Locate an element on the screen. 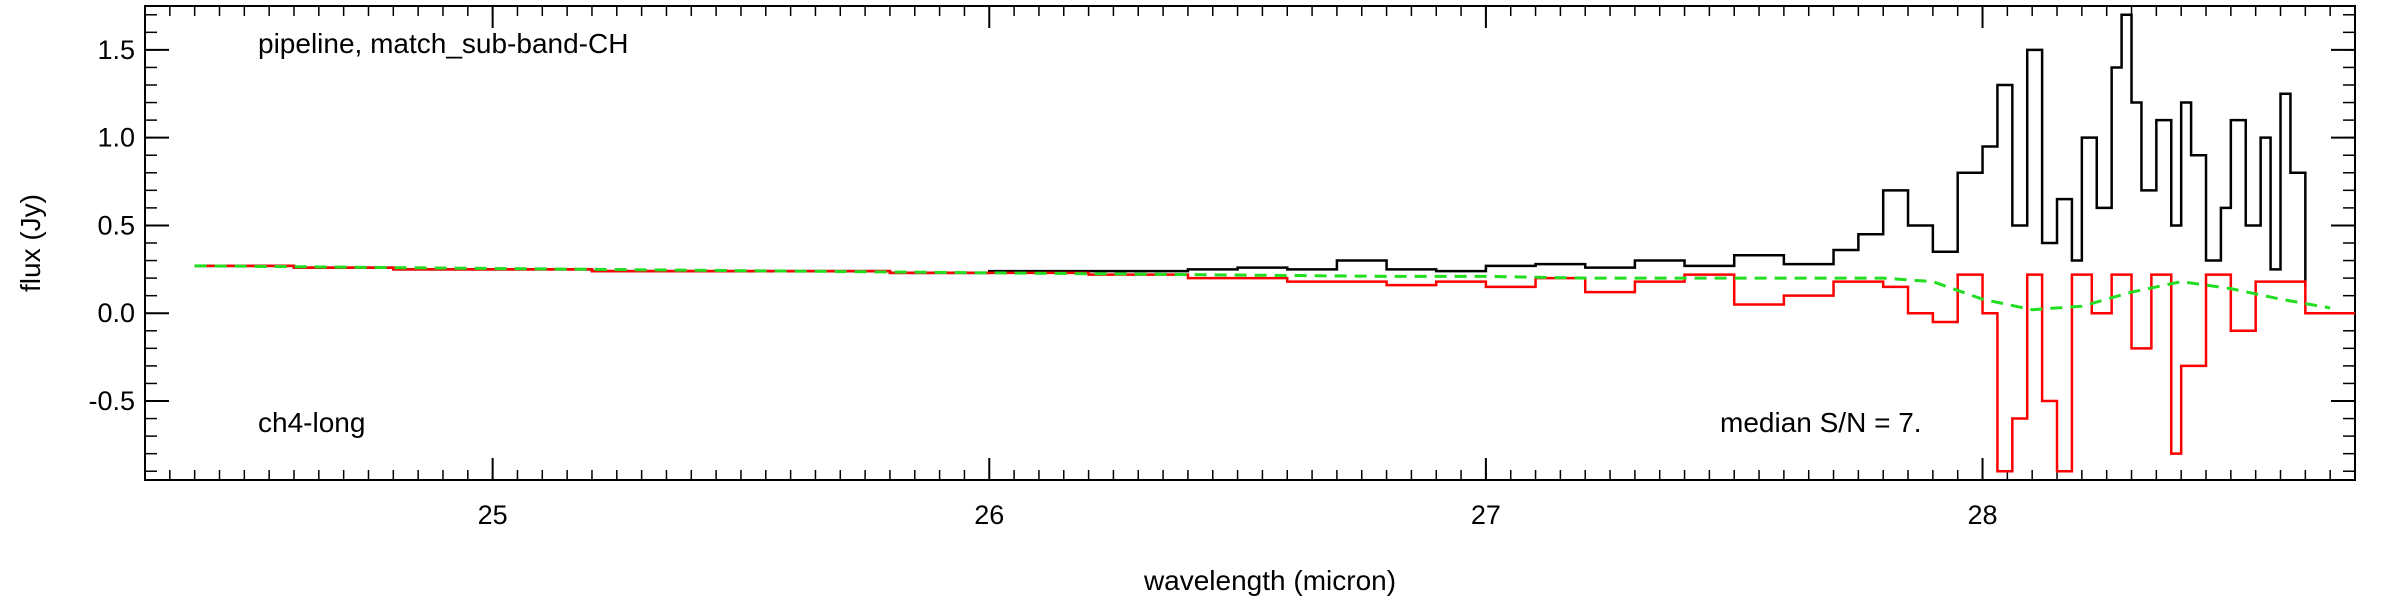 The height and width of the screenshot is (600, 2400). annotation-top-left: pipeline, match_sub-band-CH is located at coordinates (443, 43).